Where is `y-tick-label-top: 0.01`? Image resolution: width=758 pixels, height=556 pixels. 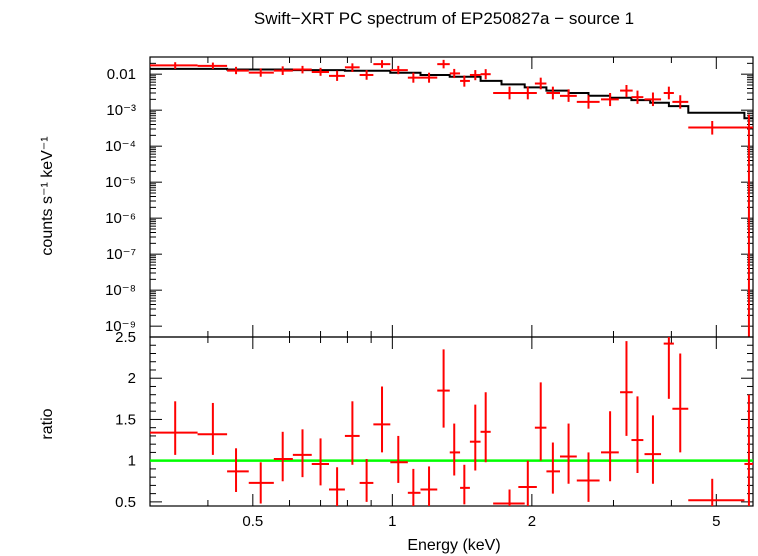 y-tick-label-top: 0.01 is located at coordinates (121, 74).